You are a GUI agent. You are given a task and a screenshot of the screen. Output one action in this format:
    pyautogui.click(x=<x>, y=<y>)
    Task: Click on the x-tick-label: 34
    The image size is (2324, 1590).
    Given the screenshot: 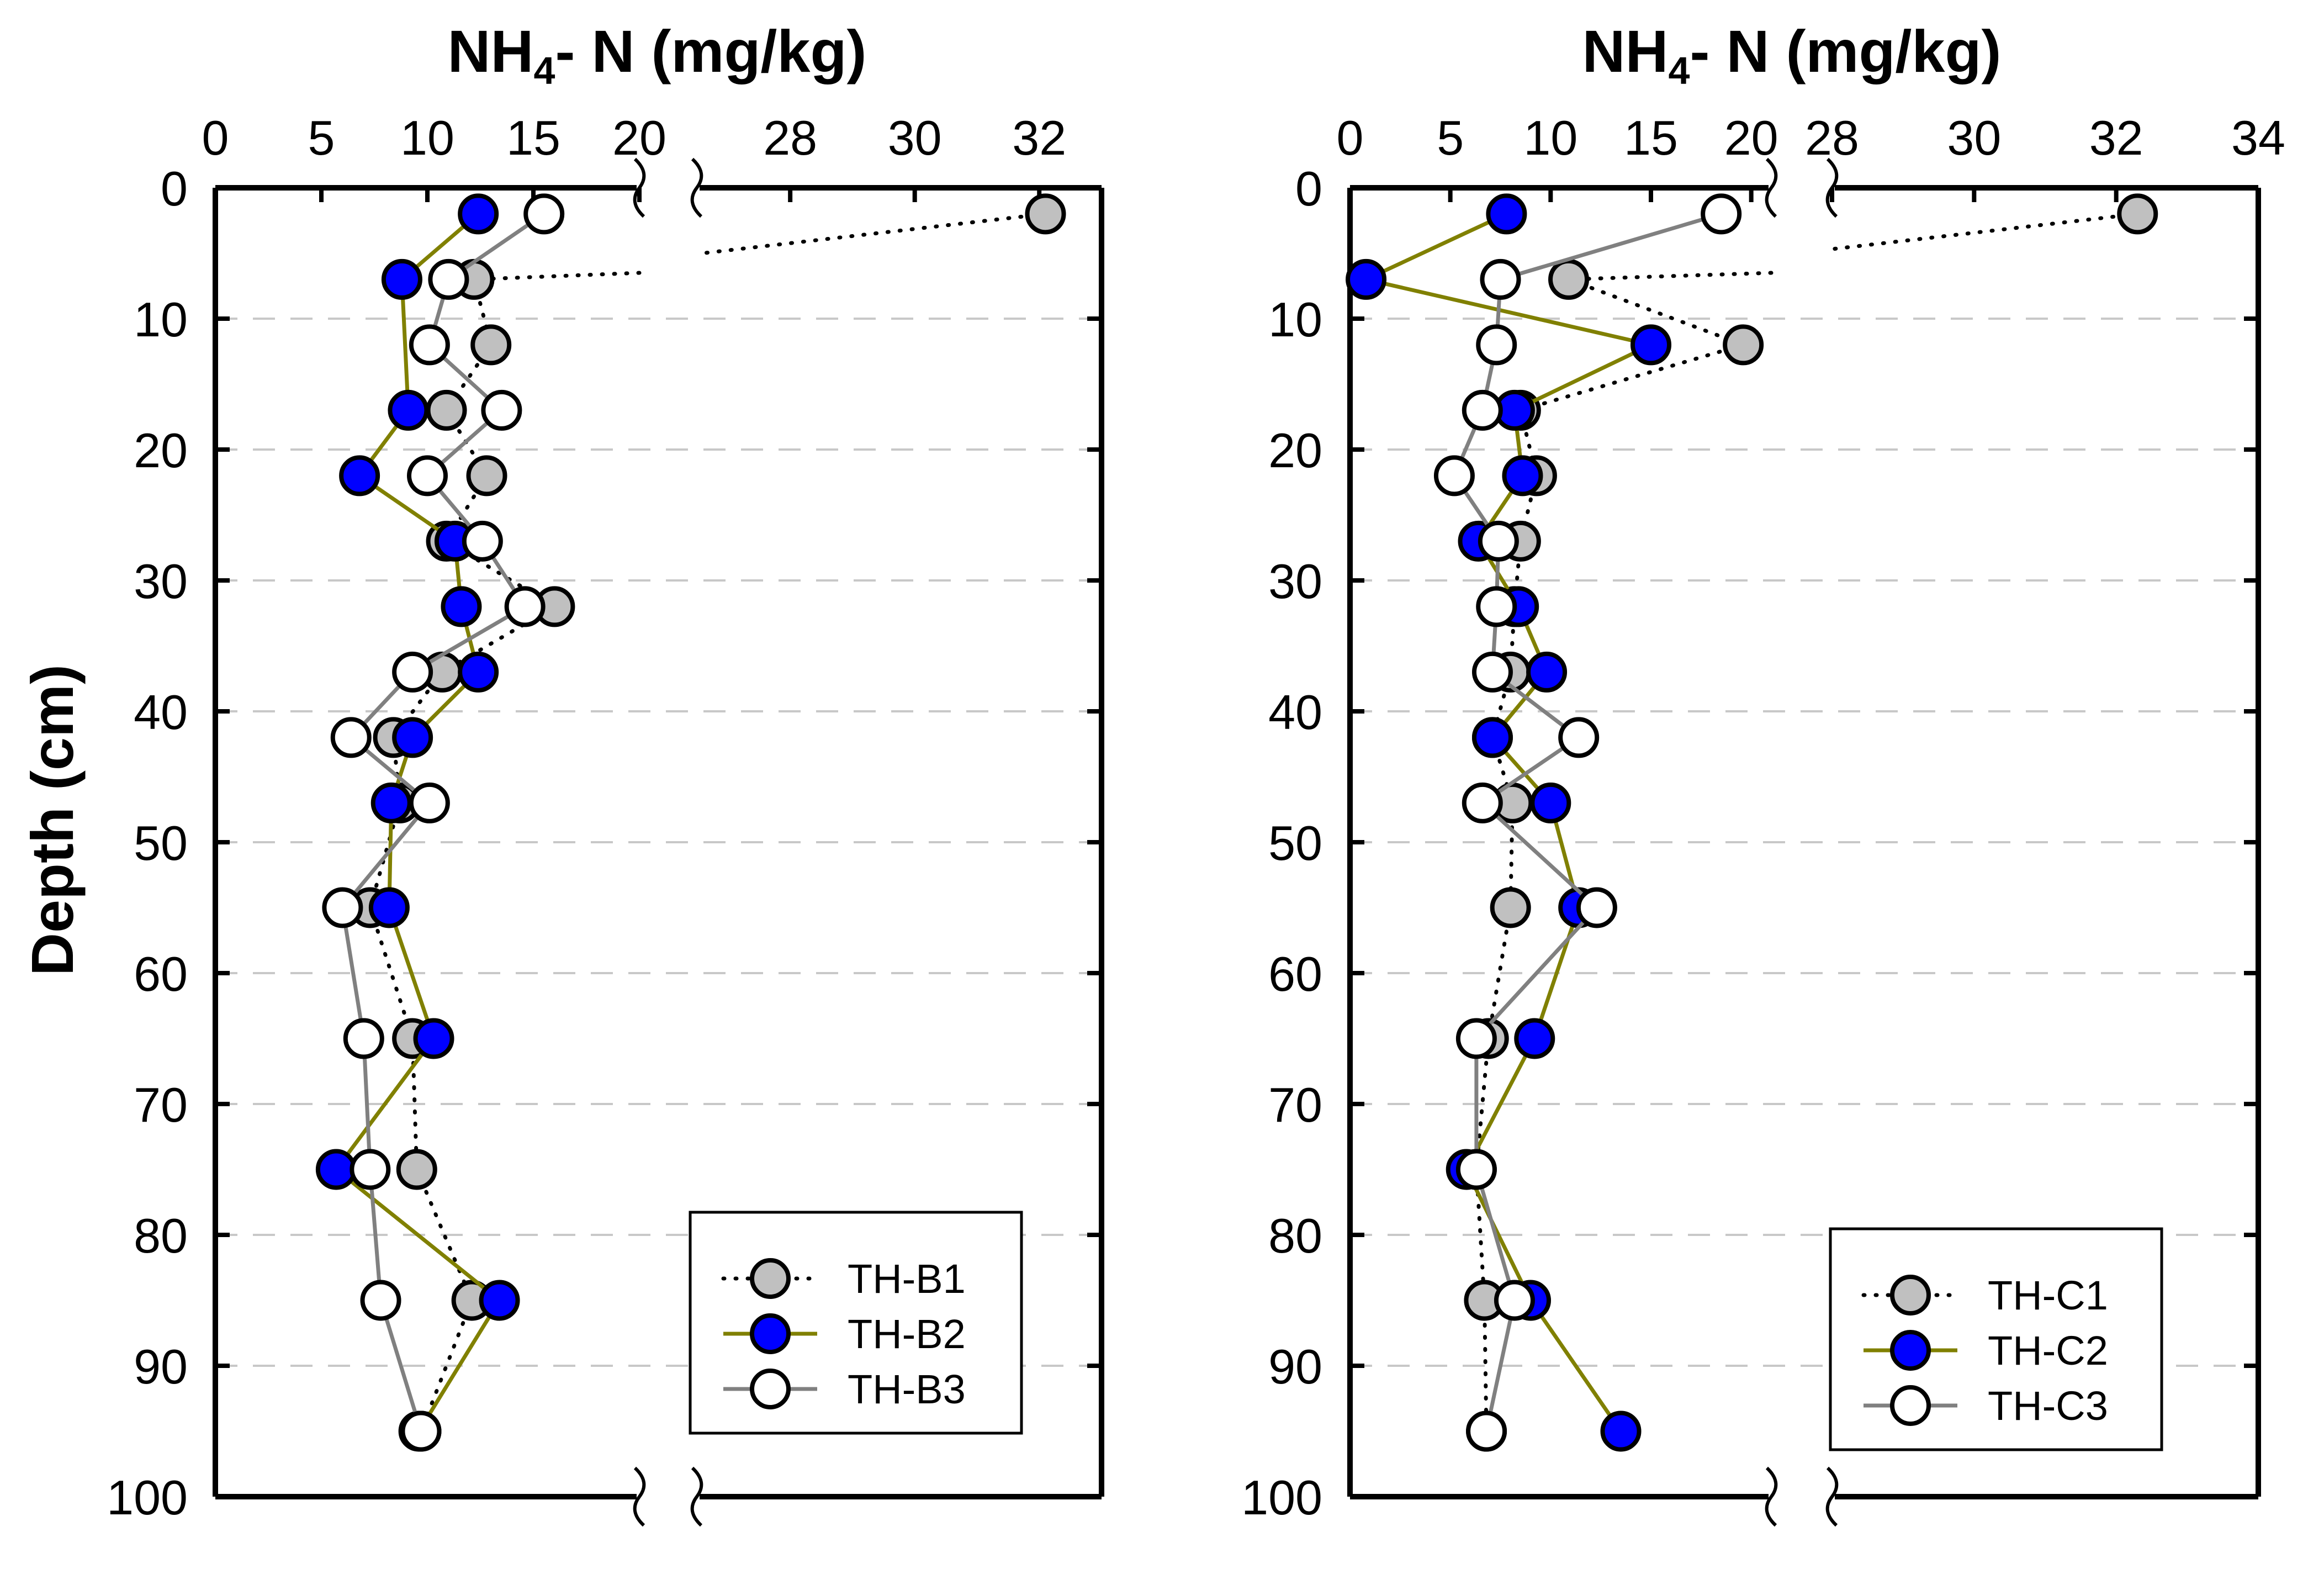 What is the action you would take?
    pyautogui.click(x=2258, y=137)
    